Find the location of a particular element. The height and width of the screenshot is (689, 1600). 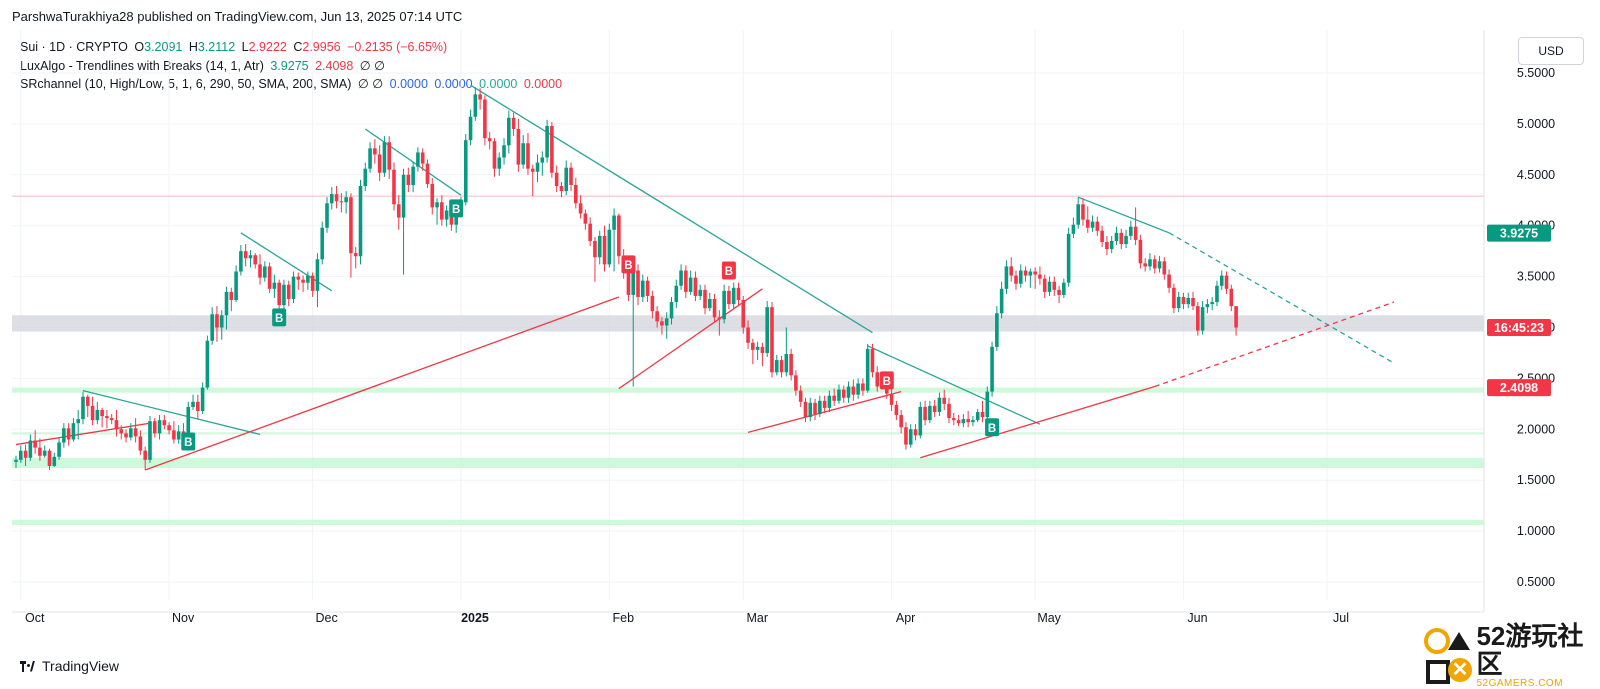

price-label-box is located at coordinates (1519, 388).